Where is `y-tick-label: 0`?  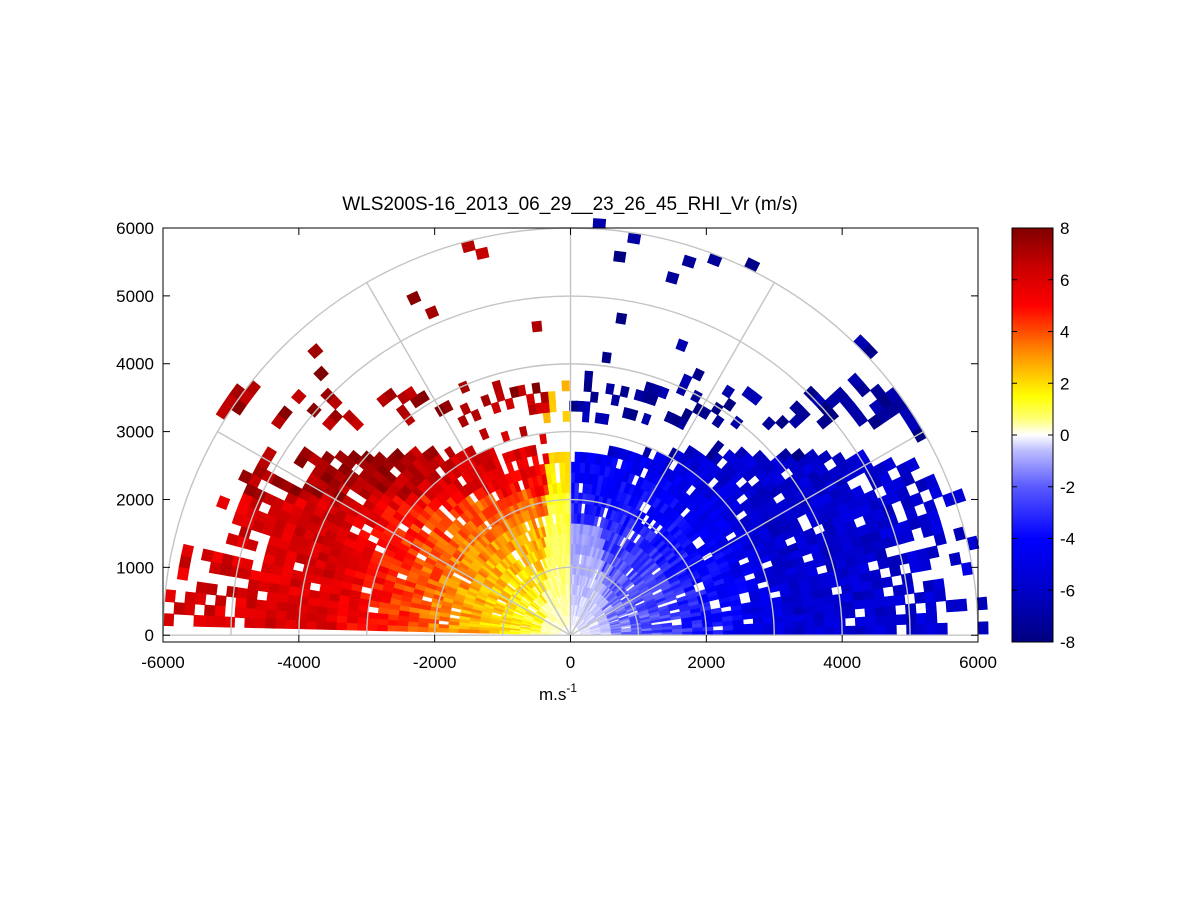 y-tick-label: 0 is located at coordinates (149, 635).